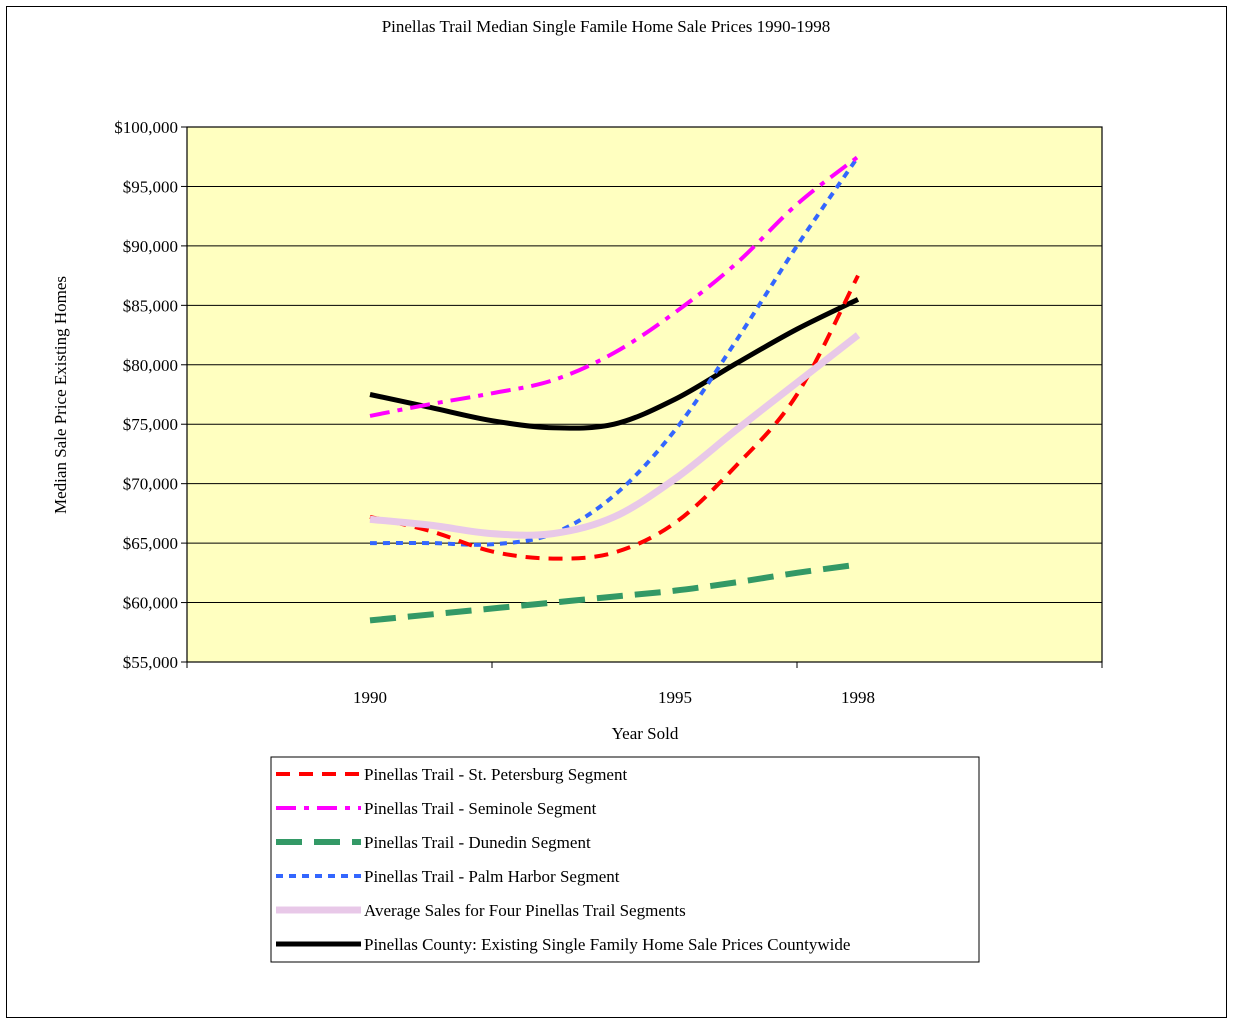 The image size is (1233, 1026). I want to click on x-tick-label: 1995, so click(675, 697).